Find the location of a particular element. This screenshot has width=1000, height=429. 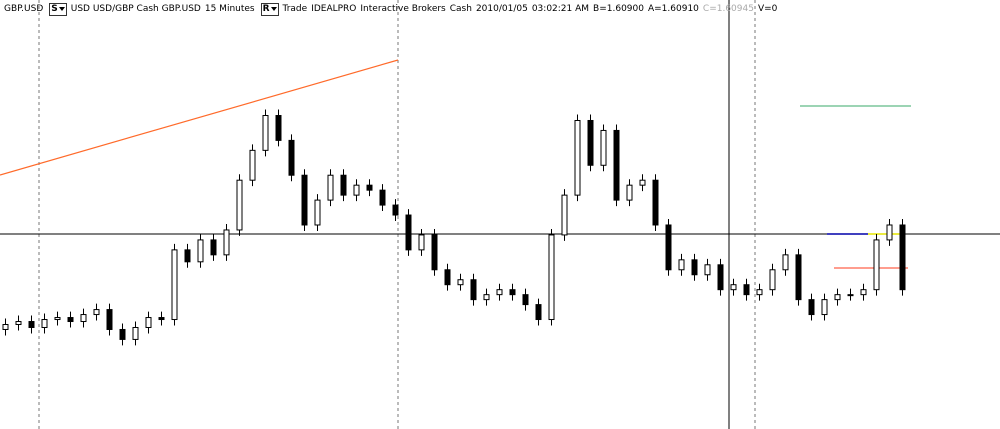

date: 2010/01/05 is located at coordinates (501, 9).